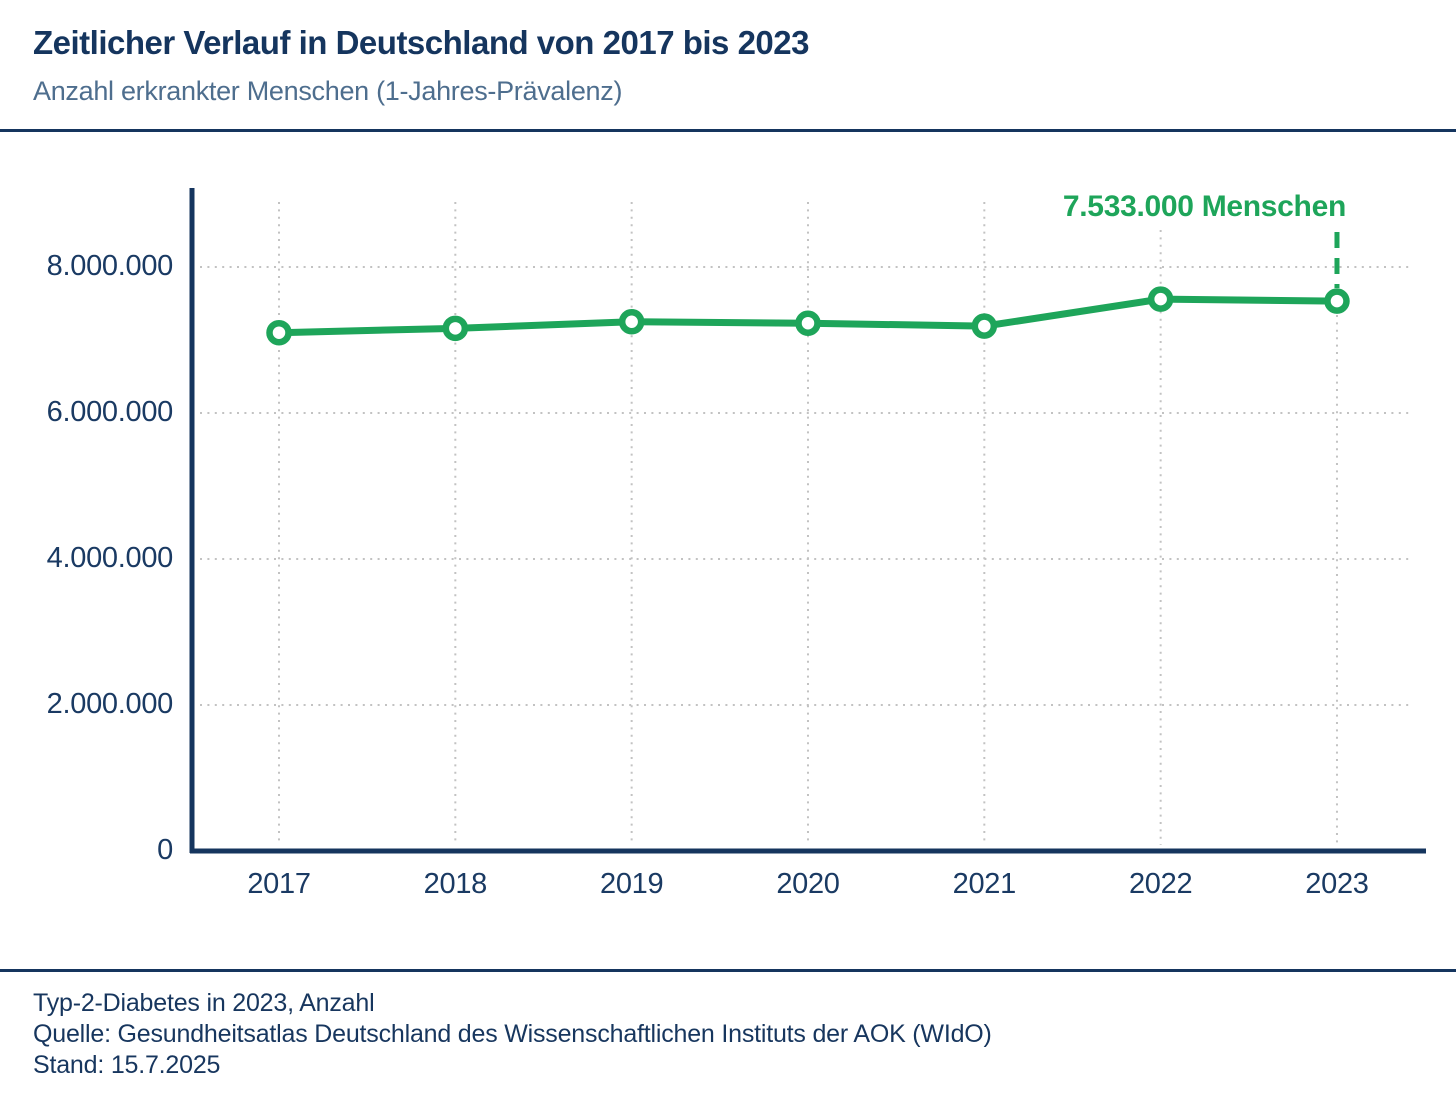  Describe the element at coordinates (110, 265) in the screenshot. I see `y-tick-label: 8.000.000` at that location.